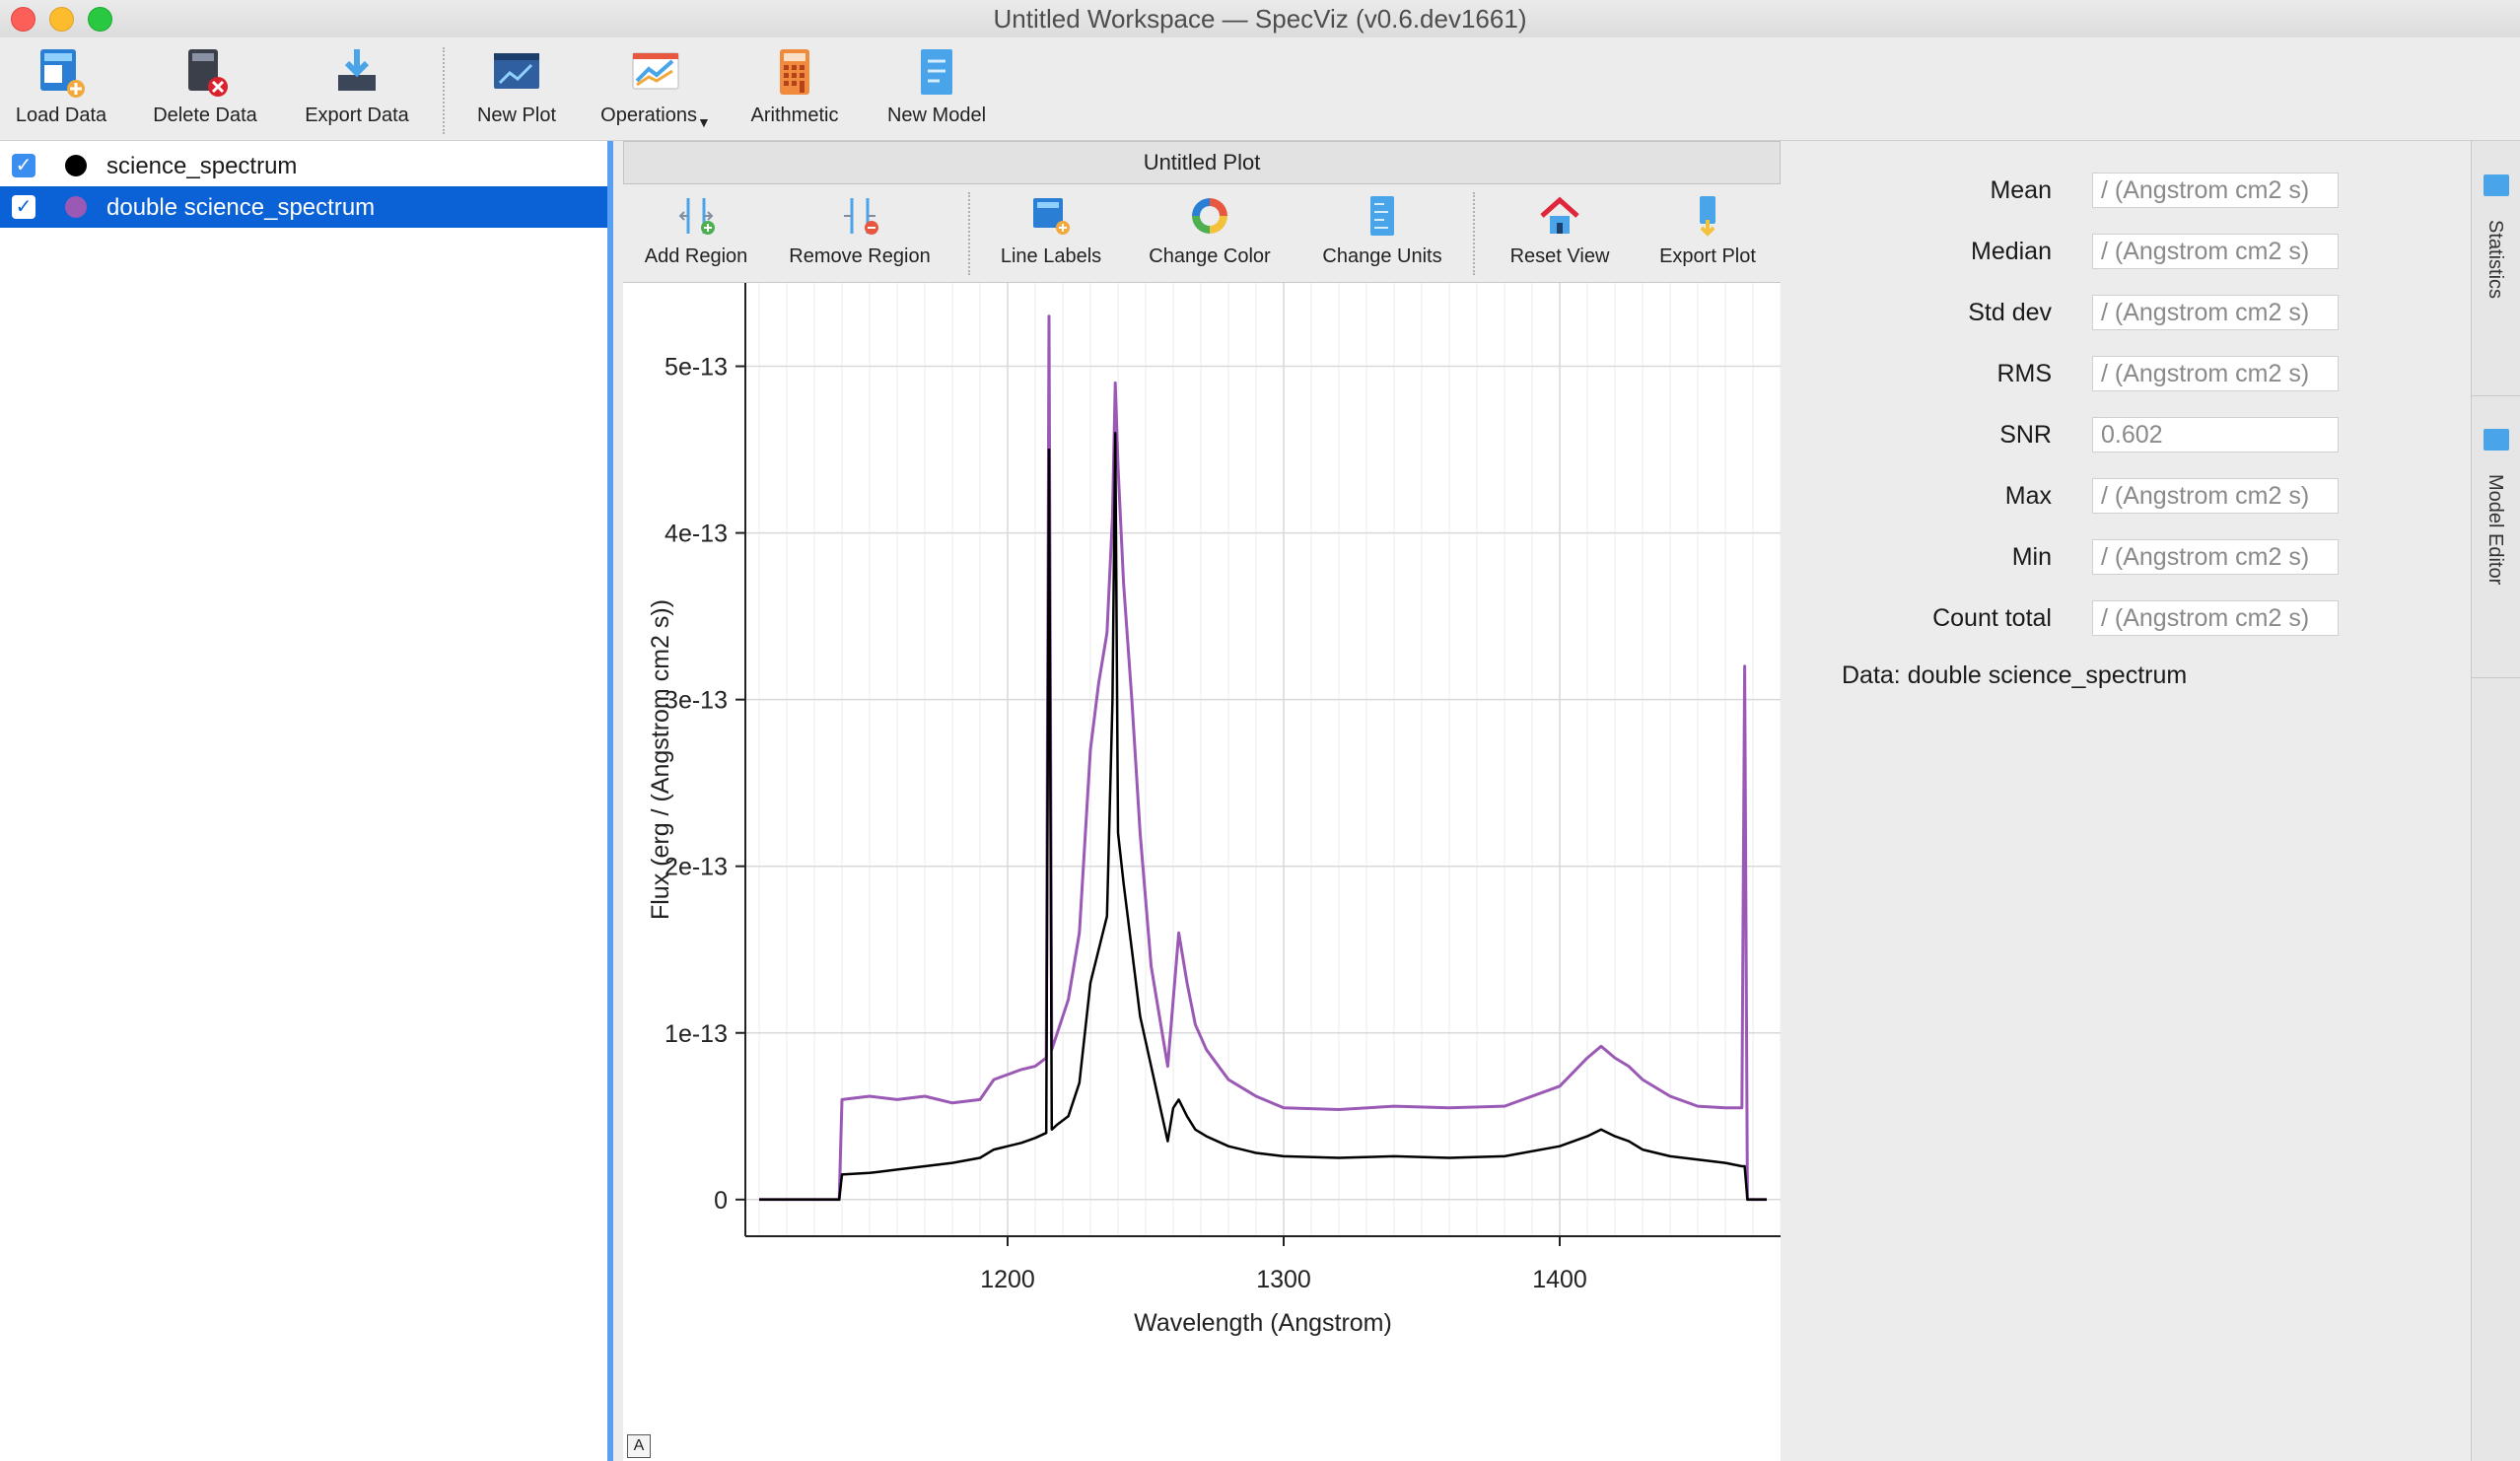  I want to click on home-icon, so click(1559, 215).